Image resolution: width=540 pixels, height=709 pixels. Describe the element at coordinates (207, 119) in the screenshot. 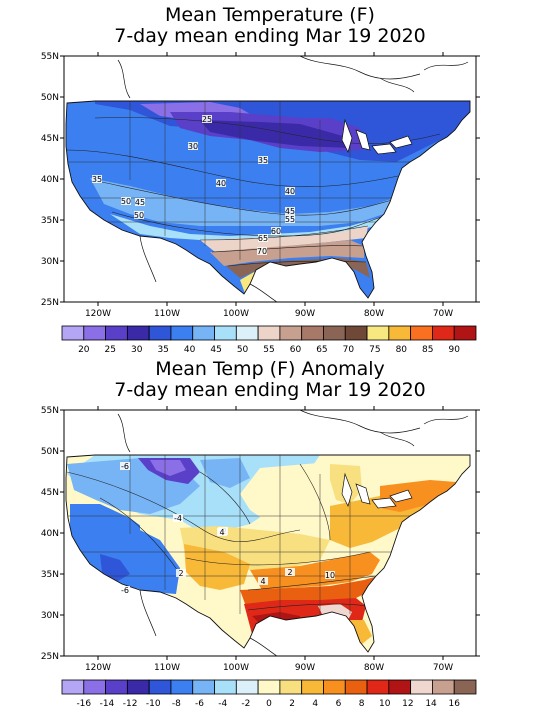

I see `contour-label: 25` at that location.